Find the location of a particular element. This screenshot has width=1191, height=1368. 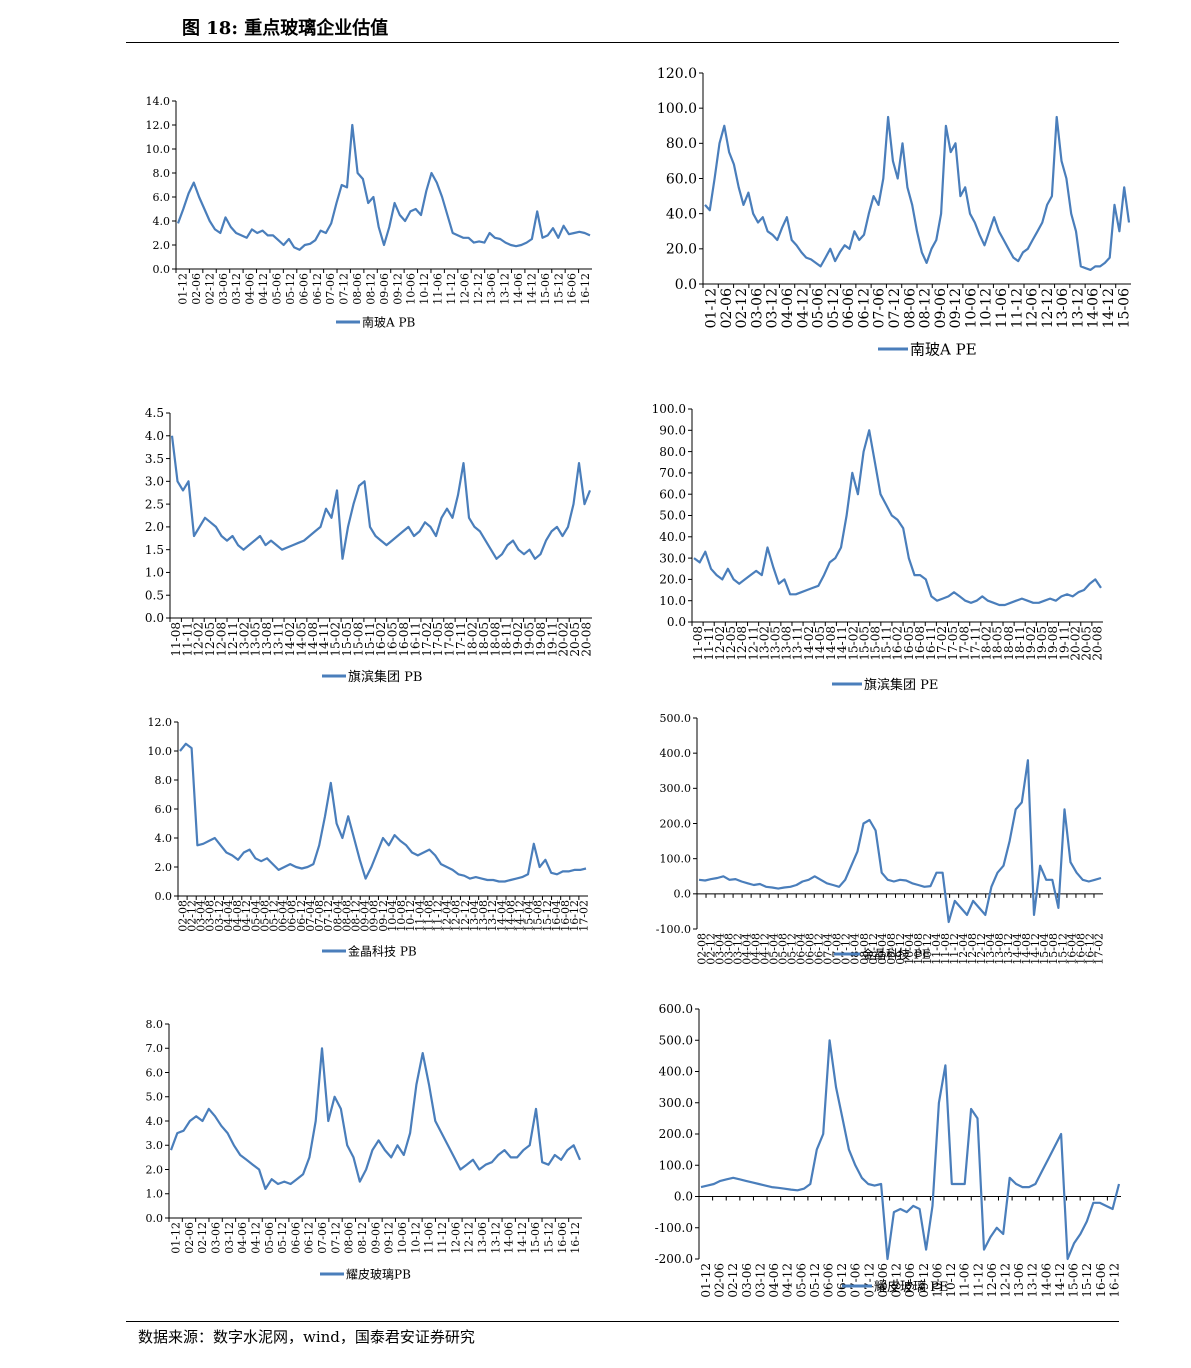

y-tick-label: -200.0 is located at coordinates (674, 1259).